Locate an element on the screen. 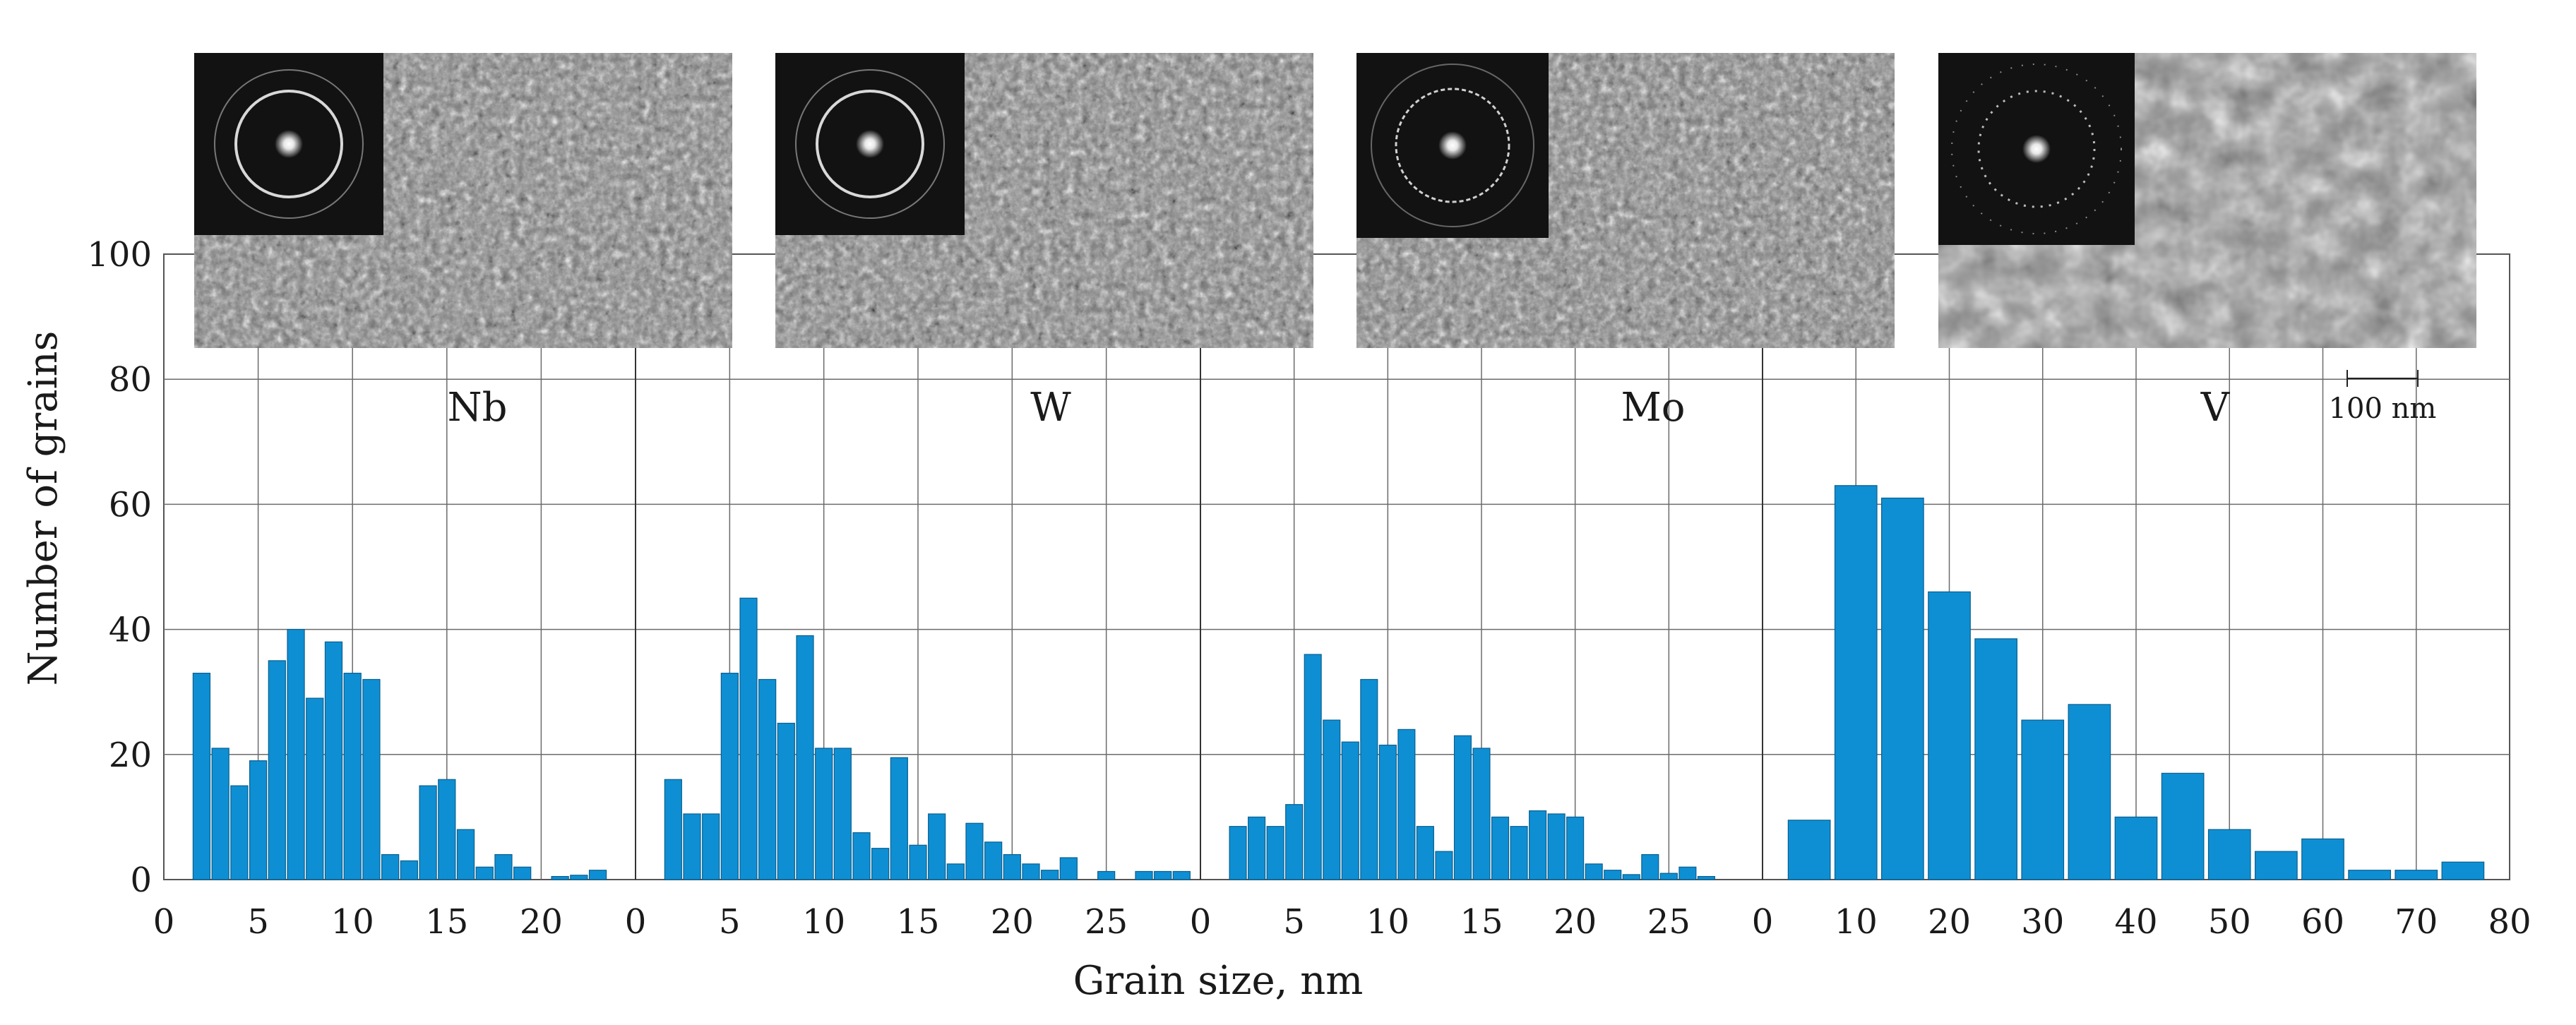 Image resolution: width=2576 pixels, height=1025 pixels. panel-label-w: W is located at coordinates (1050, 408).